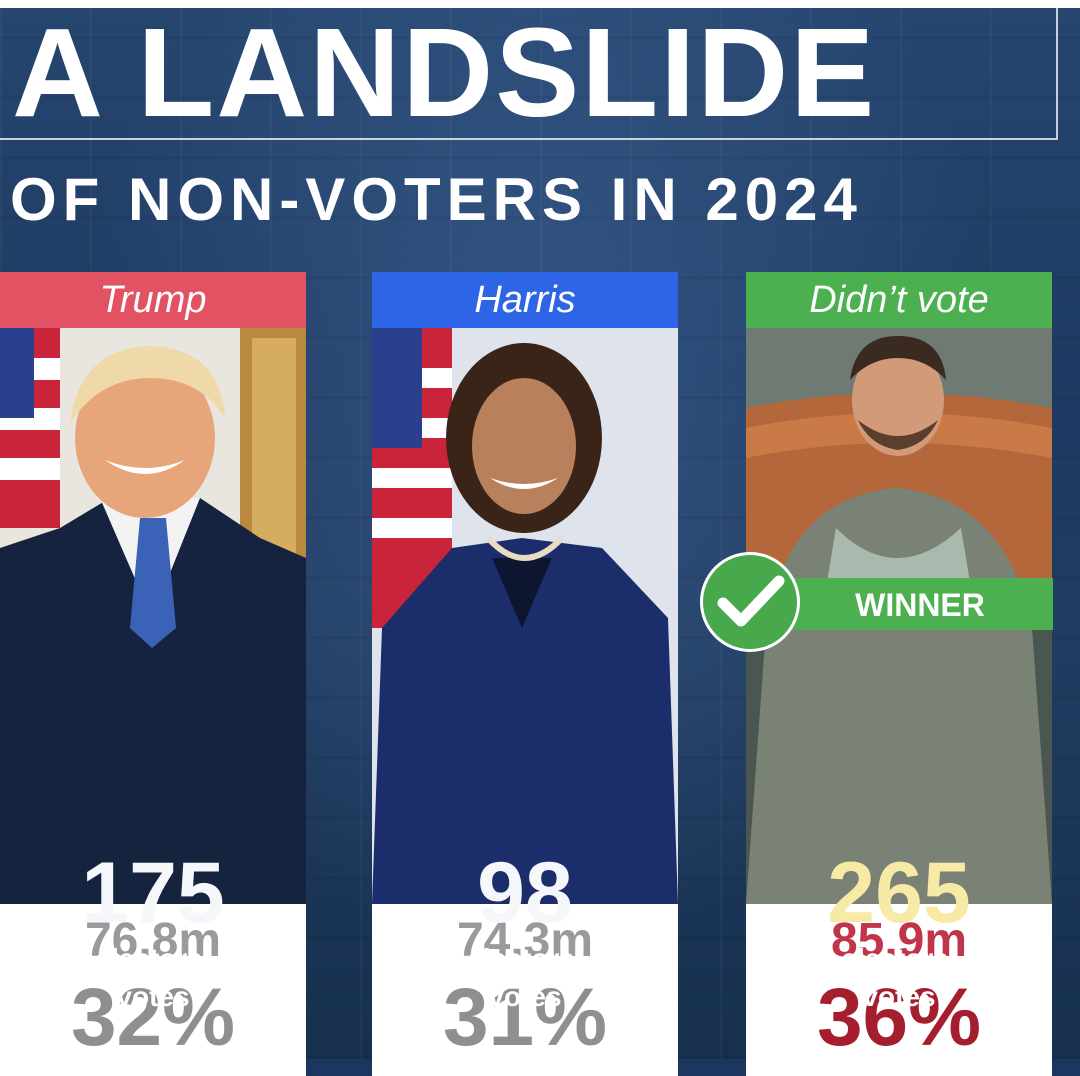 Image resolution: width=1080 pixels, height=1076 pixels. What do you see at coordinates (436, 199) in the screenshot?
I see `page-subtitle: OF NON-VOTERS IN 2024` at bounding box center [436, 199].